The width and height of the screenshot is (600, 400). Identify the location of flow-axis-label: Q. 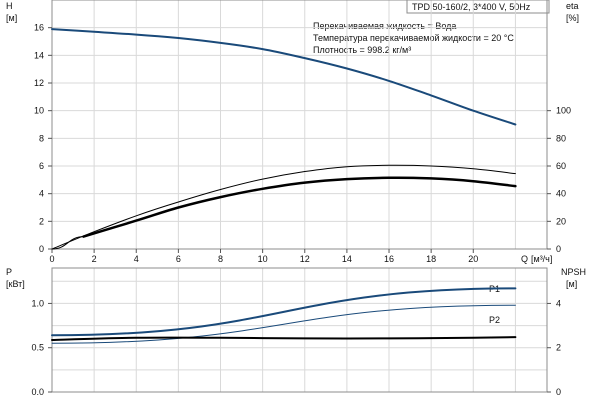
(524, 259).